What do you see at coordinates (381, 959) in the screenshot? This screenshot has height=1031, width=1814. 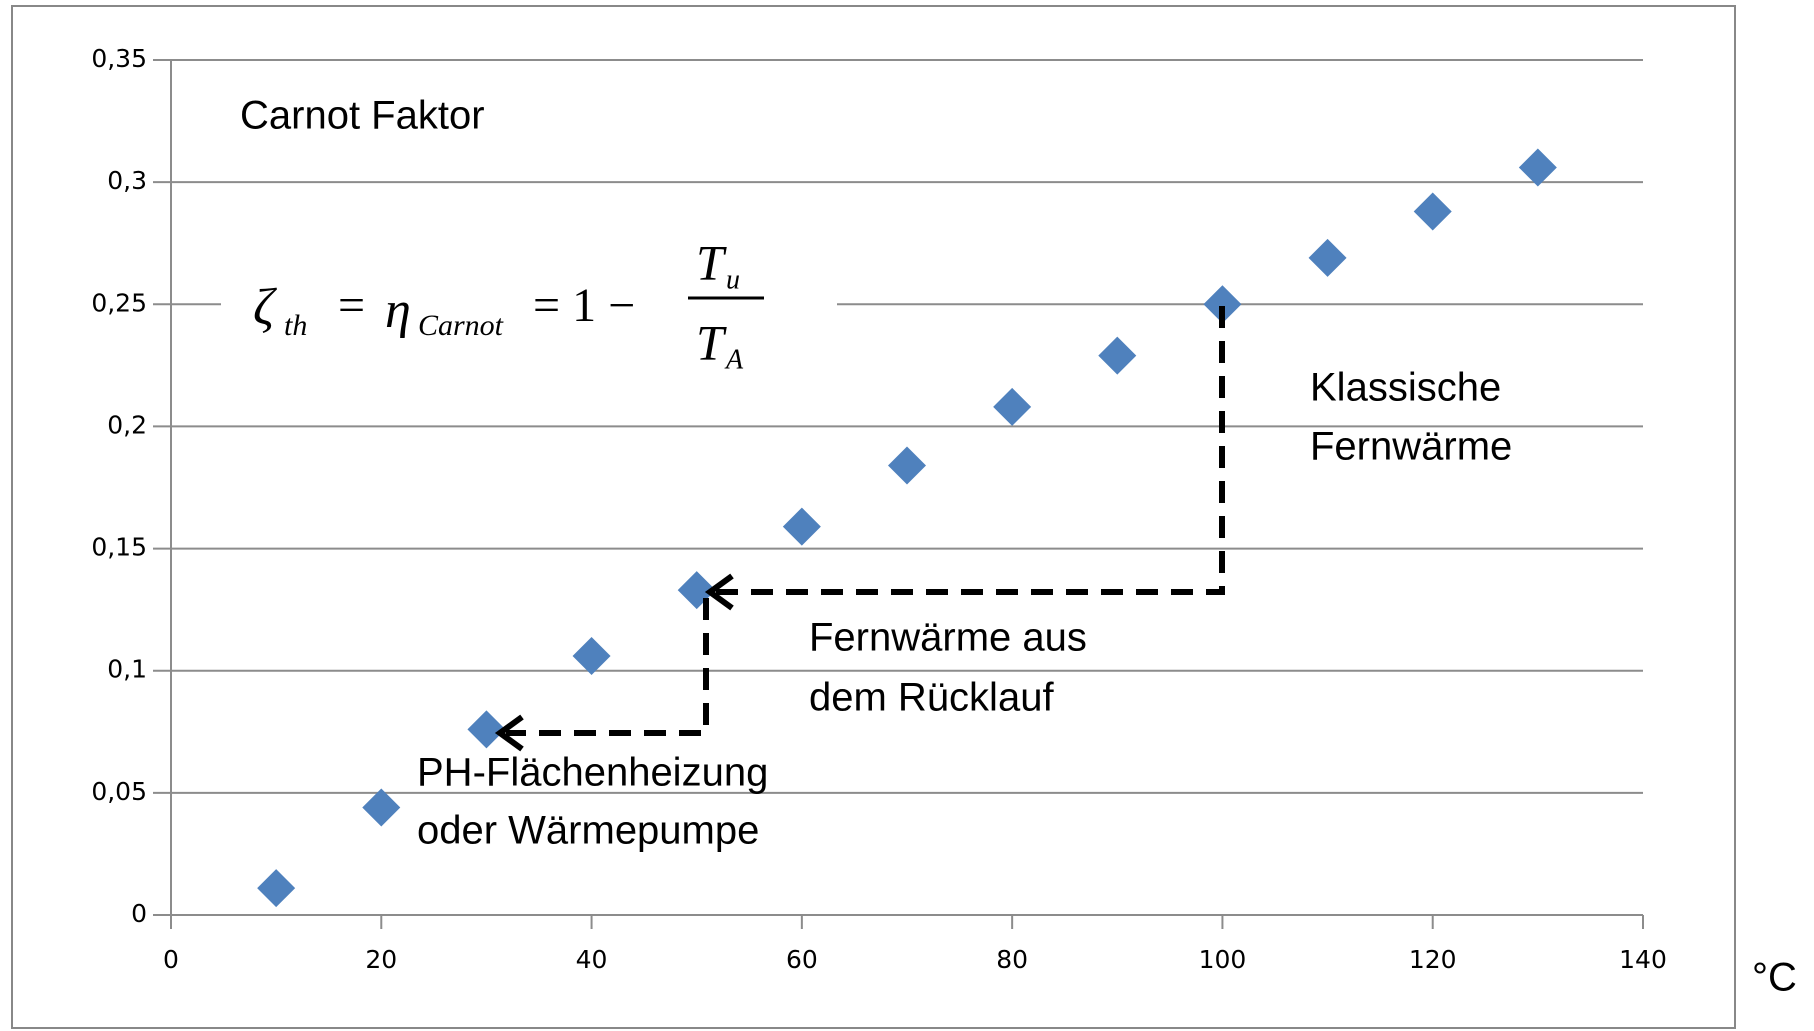 I see `x-tick-label: 20` at bounding box center [381, 959].